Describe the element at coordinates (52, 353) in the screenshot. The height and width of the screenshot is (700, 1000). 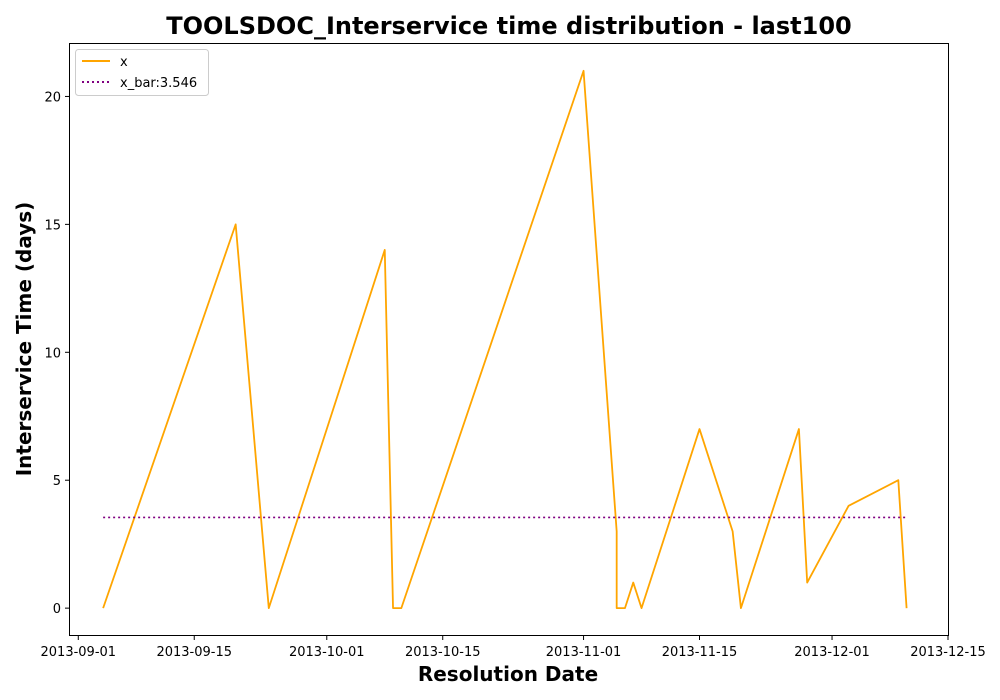
I see `y-tick-label: 10` at that location.